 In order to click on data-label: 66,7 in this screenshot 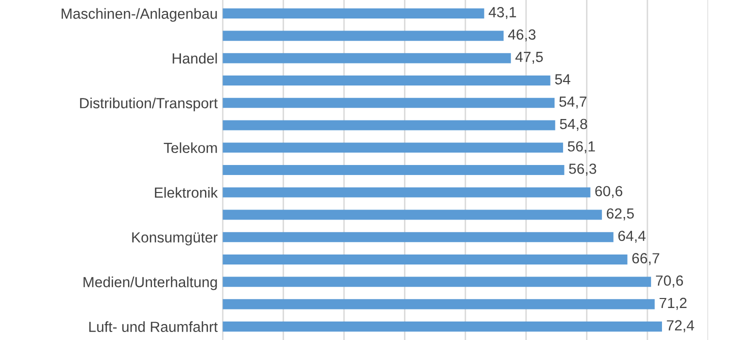, I will do `click(646, 259)`.